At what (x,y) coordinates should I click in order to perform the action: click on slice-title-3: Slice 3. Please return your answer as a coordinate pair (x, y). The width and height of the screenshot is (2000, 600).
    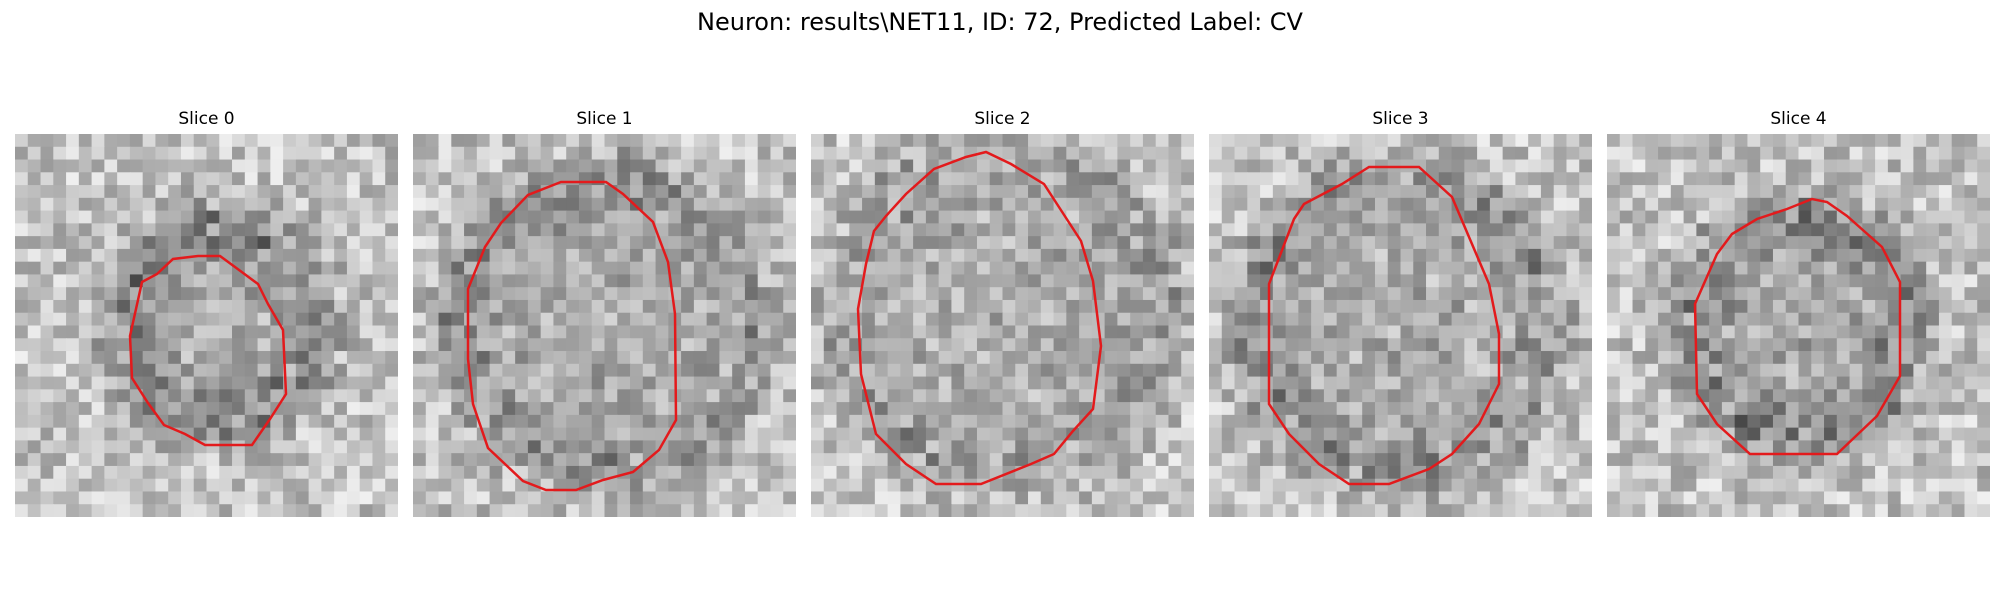
    Looking at the image, I should click on (1400, 119).